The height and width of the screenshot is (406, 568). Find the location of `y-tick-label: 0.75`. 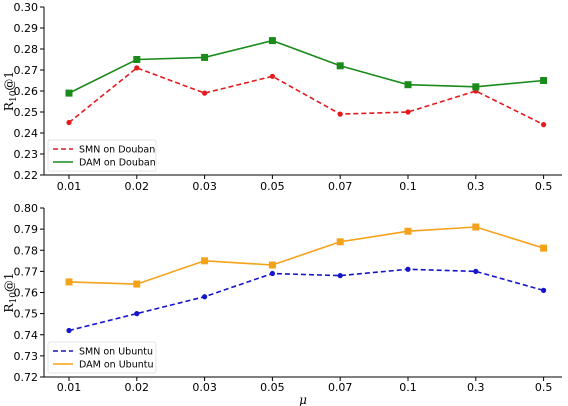

y-tick-label: 0.75 is located at coordinates (26, 314).